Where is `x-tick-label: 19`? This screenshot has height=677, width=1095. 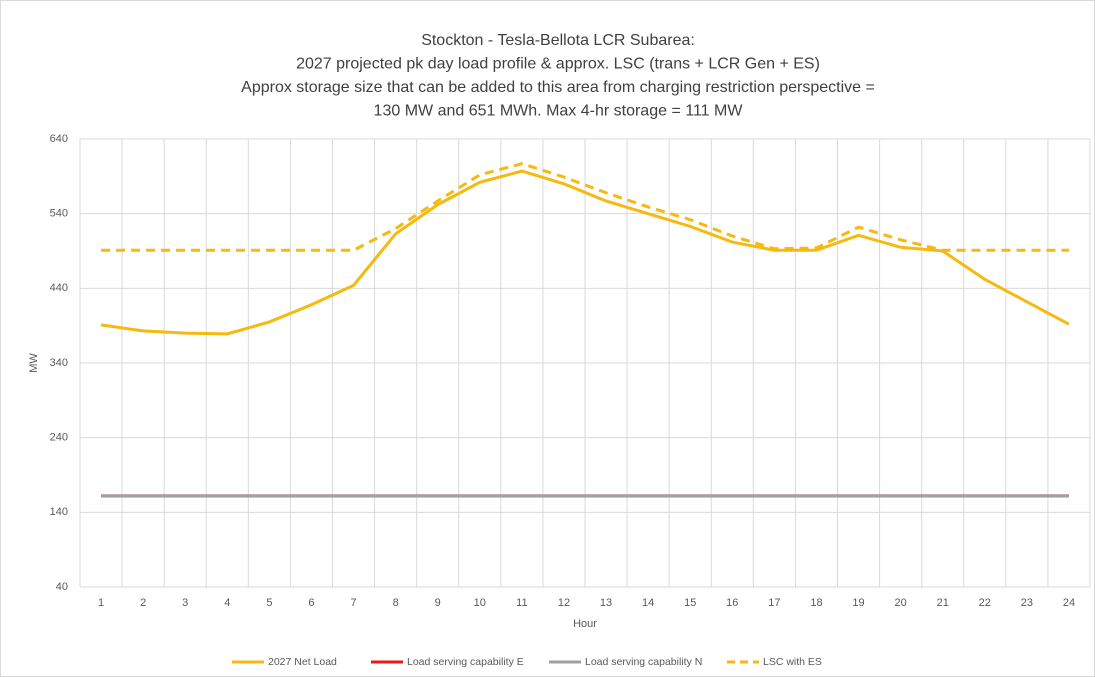
x-tick-label: 19 is located at coordinates (858, 603).